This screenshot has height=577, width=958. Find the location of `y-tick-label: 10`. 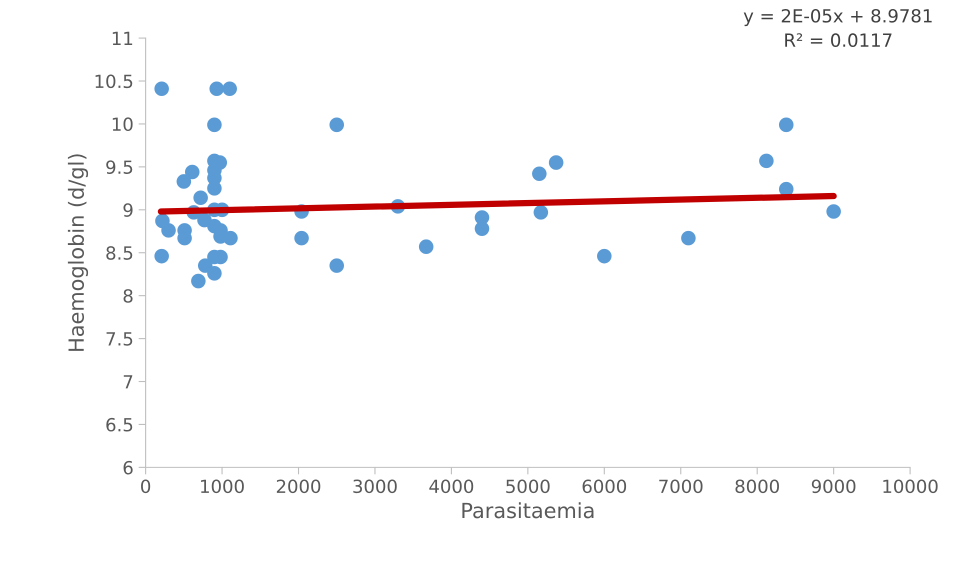

y-tick-label: 10 is located at coordinates (122, 124).